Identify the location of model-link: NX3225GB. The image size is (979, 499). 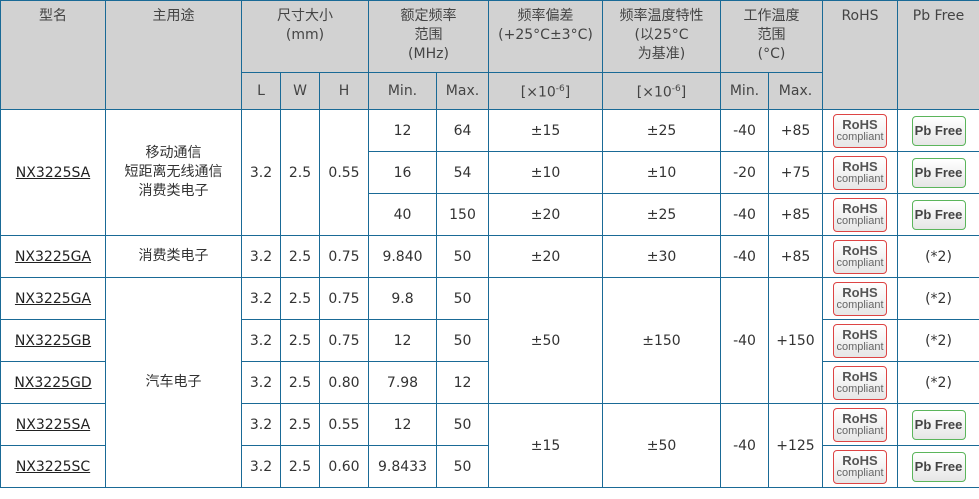
(53, 340).